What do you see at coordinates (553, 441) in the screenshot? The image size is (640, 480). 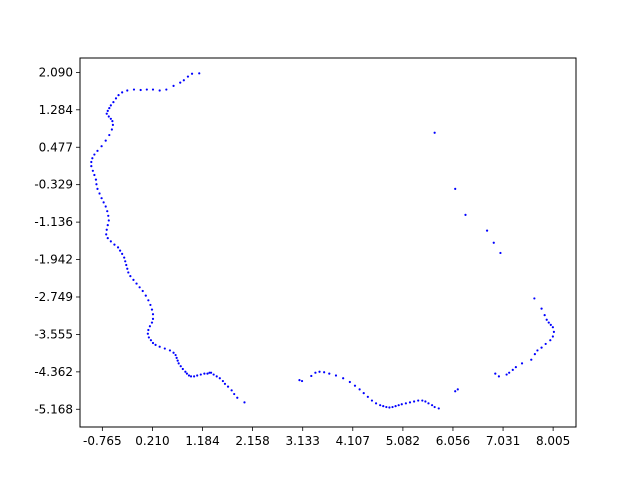 I see `x-tick-label: 8.005` at bounding box center [553, 441].